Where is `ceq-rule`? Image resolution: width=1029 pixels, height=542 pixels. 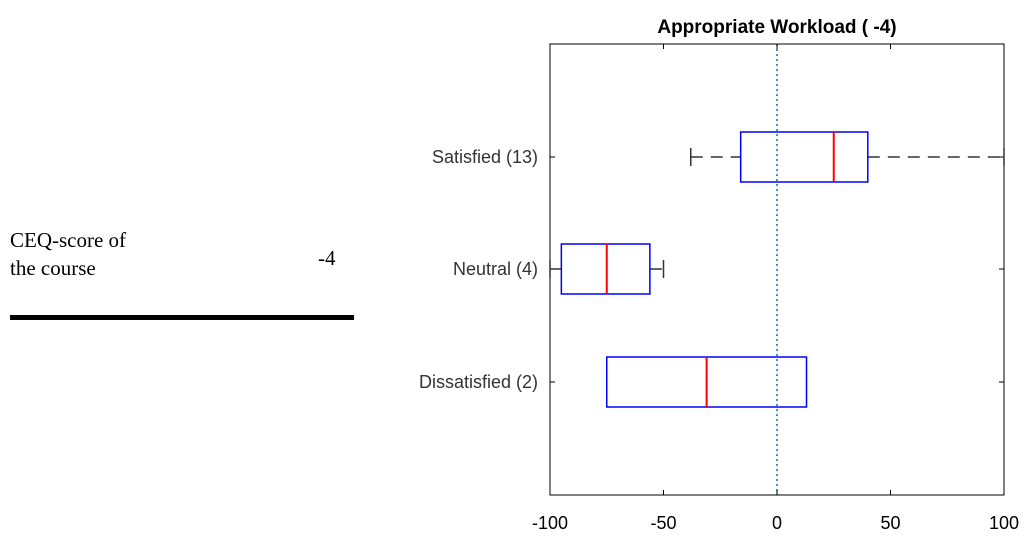
ceq-rule is located at coordinates (182, 317).